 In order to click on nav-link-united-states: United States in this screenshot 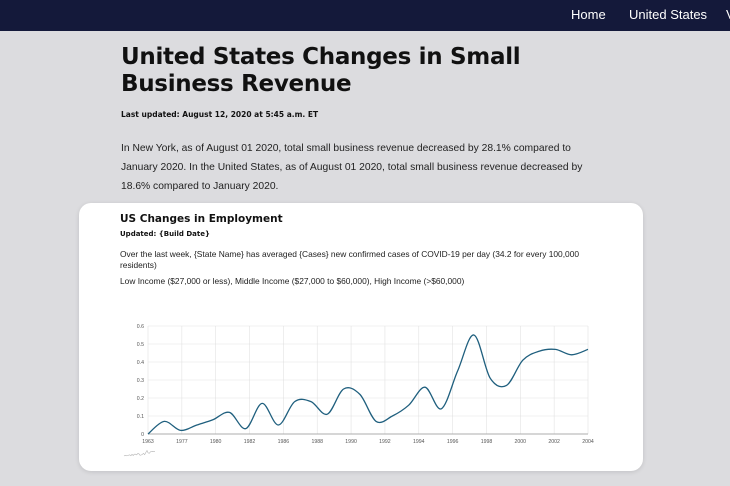, I will do `click(668, 14)`.